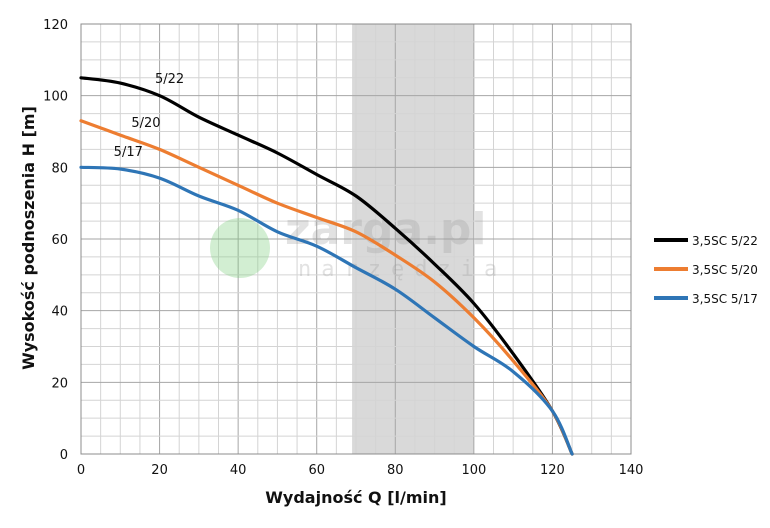 This screenshot has width=770, height=528. What do you see at coordinates (159, 470) in the screenshot?
I see `x-tick-label: 20` at bounding box center [159, 470].